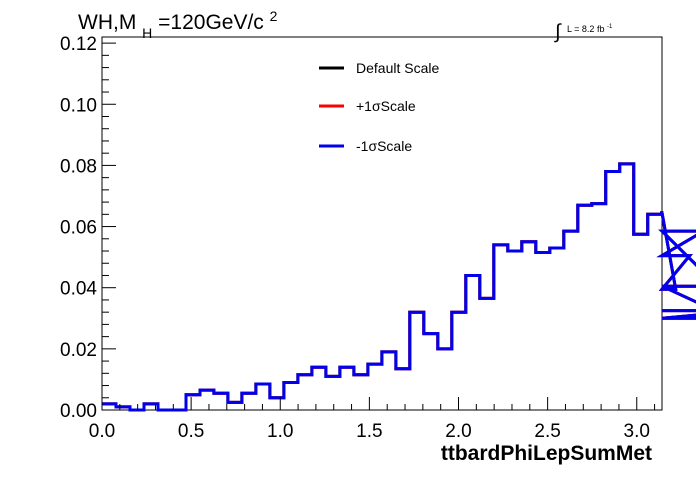 This screenshot has width=696, height=477. I want to click on legend: Default Scale +1σScale -1σScale, so click(379, 107).